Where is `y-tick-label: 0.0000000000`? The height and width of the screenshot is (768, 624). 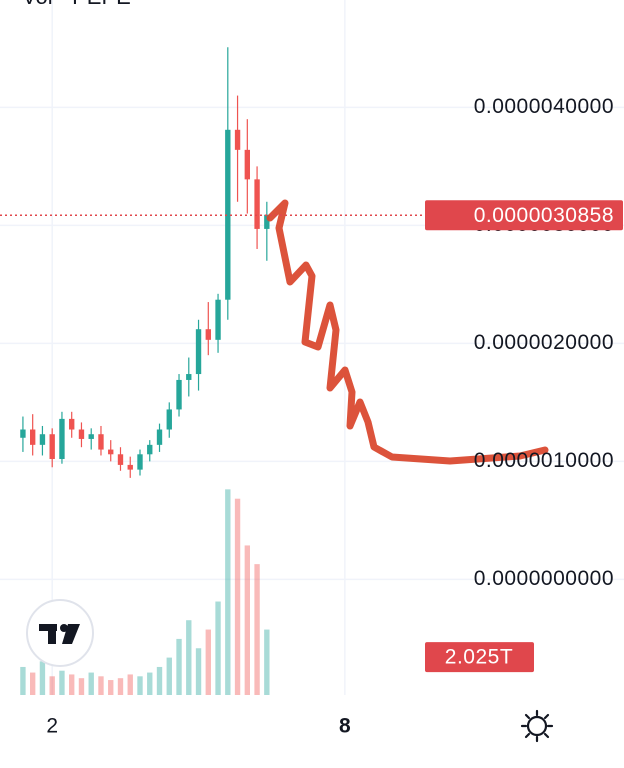 y-tick-label: 0.0000000000 is located at coordinates (544, 578).